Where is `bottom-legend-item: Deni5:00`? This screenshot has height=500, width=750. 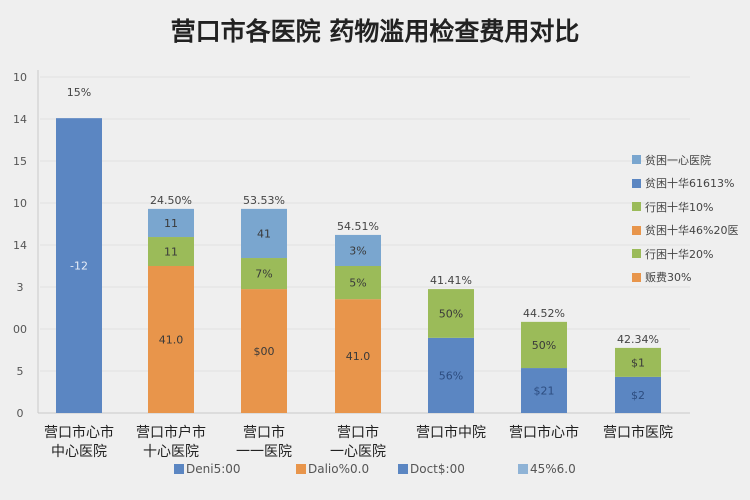 bottom-legend-item: Deni5:00 is located at coordinates (207, 469).